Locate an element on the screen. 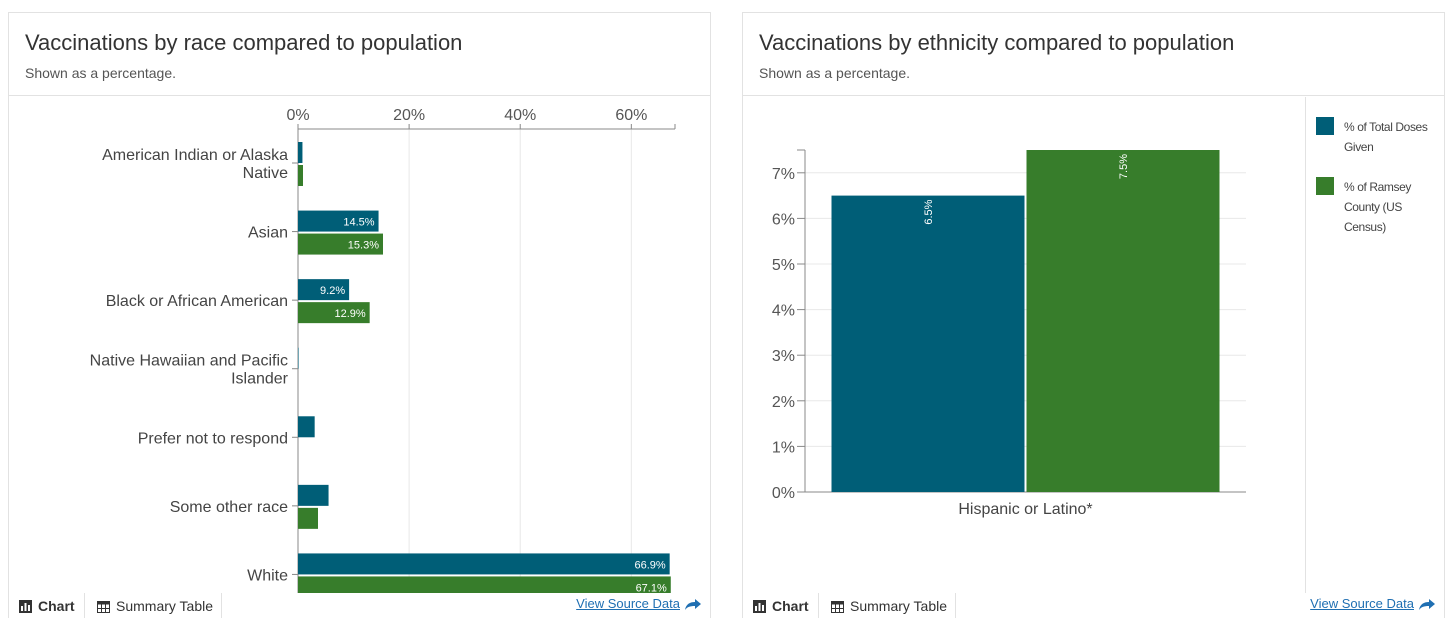 The width and height of the screenshot is (1450, 618). y-tick-label: 4% is located at coordinates (783, 311).